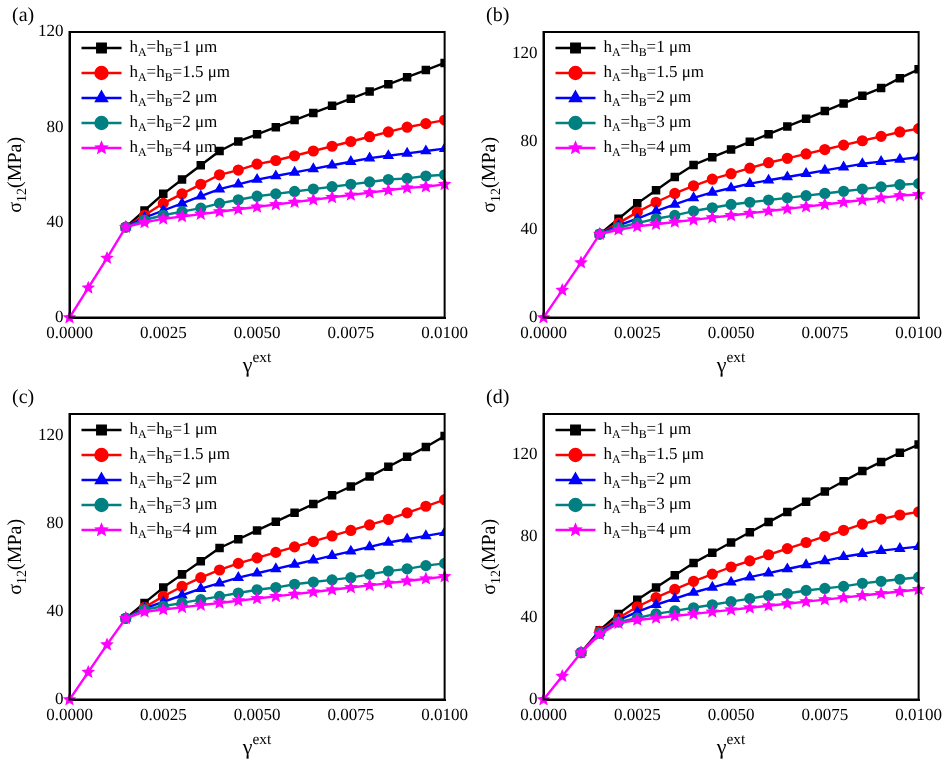 The image size is (948, 766). What do you see at coordinates (498, 16) in the screenshot?
I see `chart-title: (b)` at bounding box center [498, 16].